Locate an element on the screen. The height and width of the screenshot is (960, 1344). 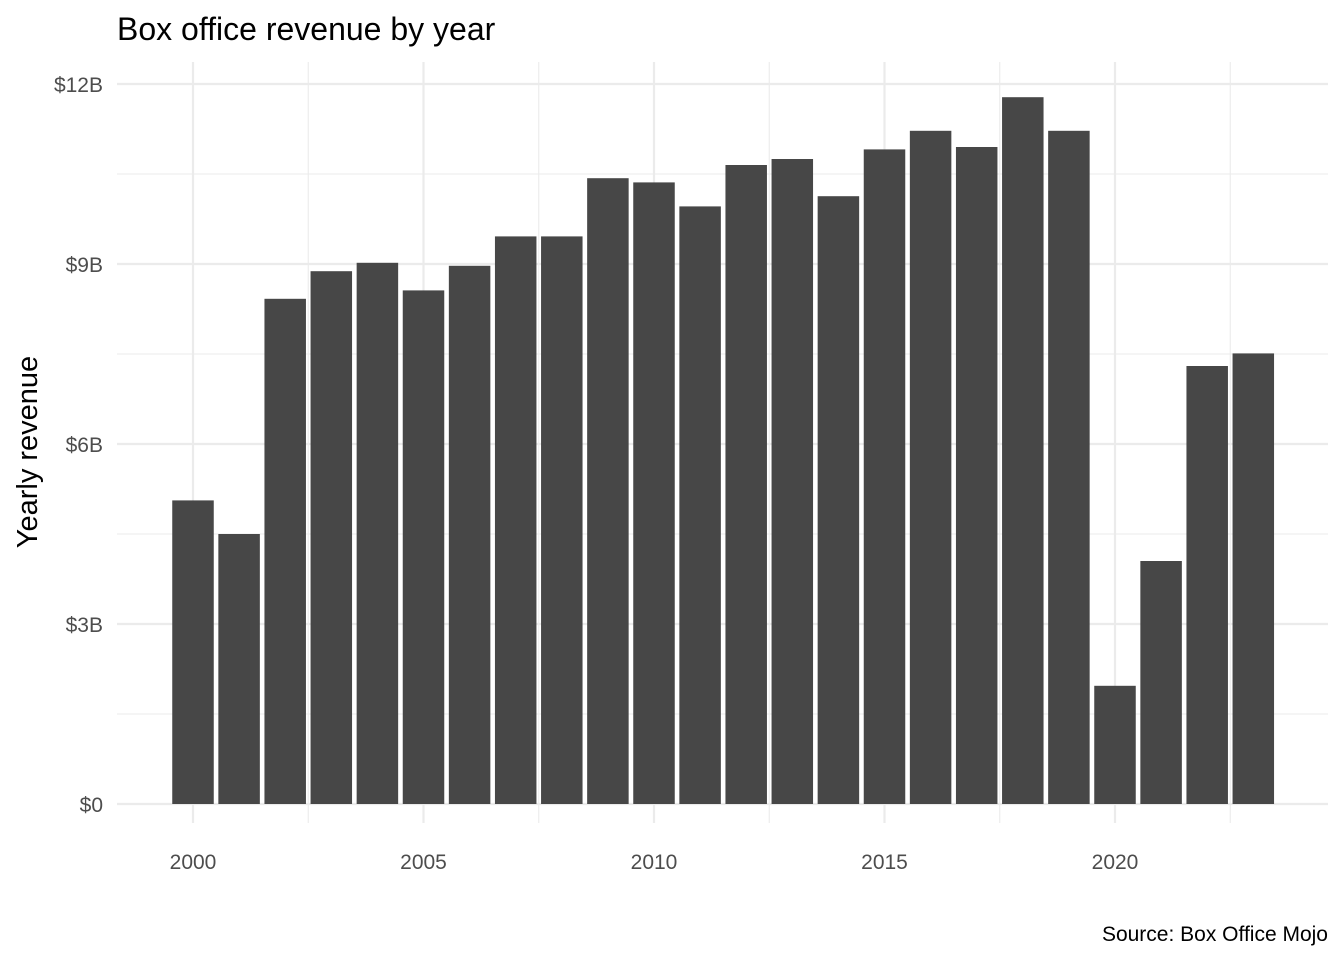
y-axis-ticks: $0 $3B $6B $9B $12B is located at coordinates (78, 445).